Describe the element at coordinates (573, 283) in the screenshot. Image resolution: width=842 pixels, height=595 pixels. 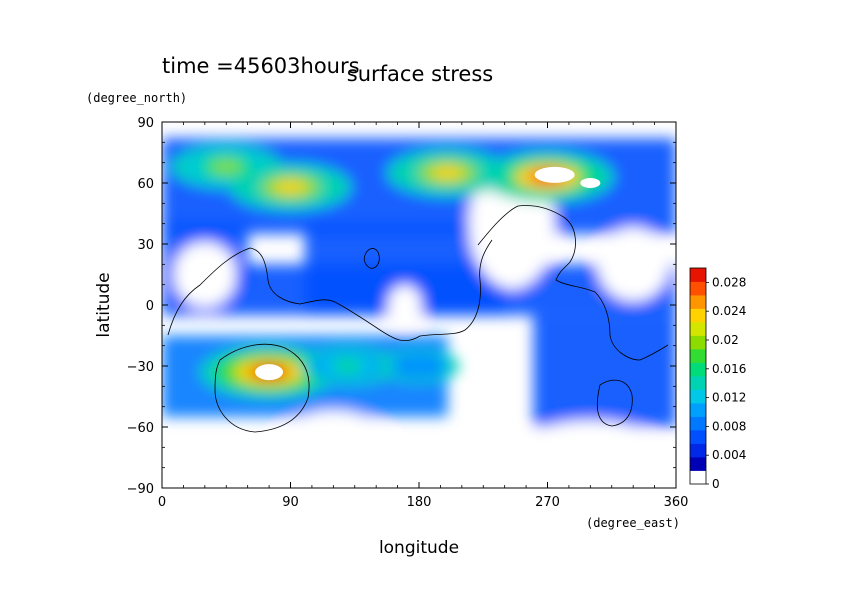
I see `coastline-americas` at that location.